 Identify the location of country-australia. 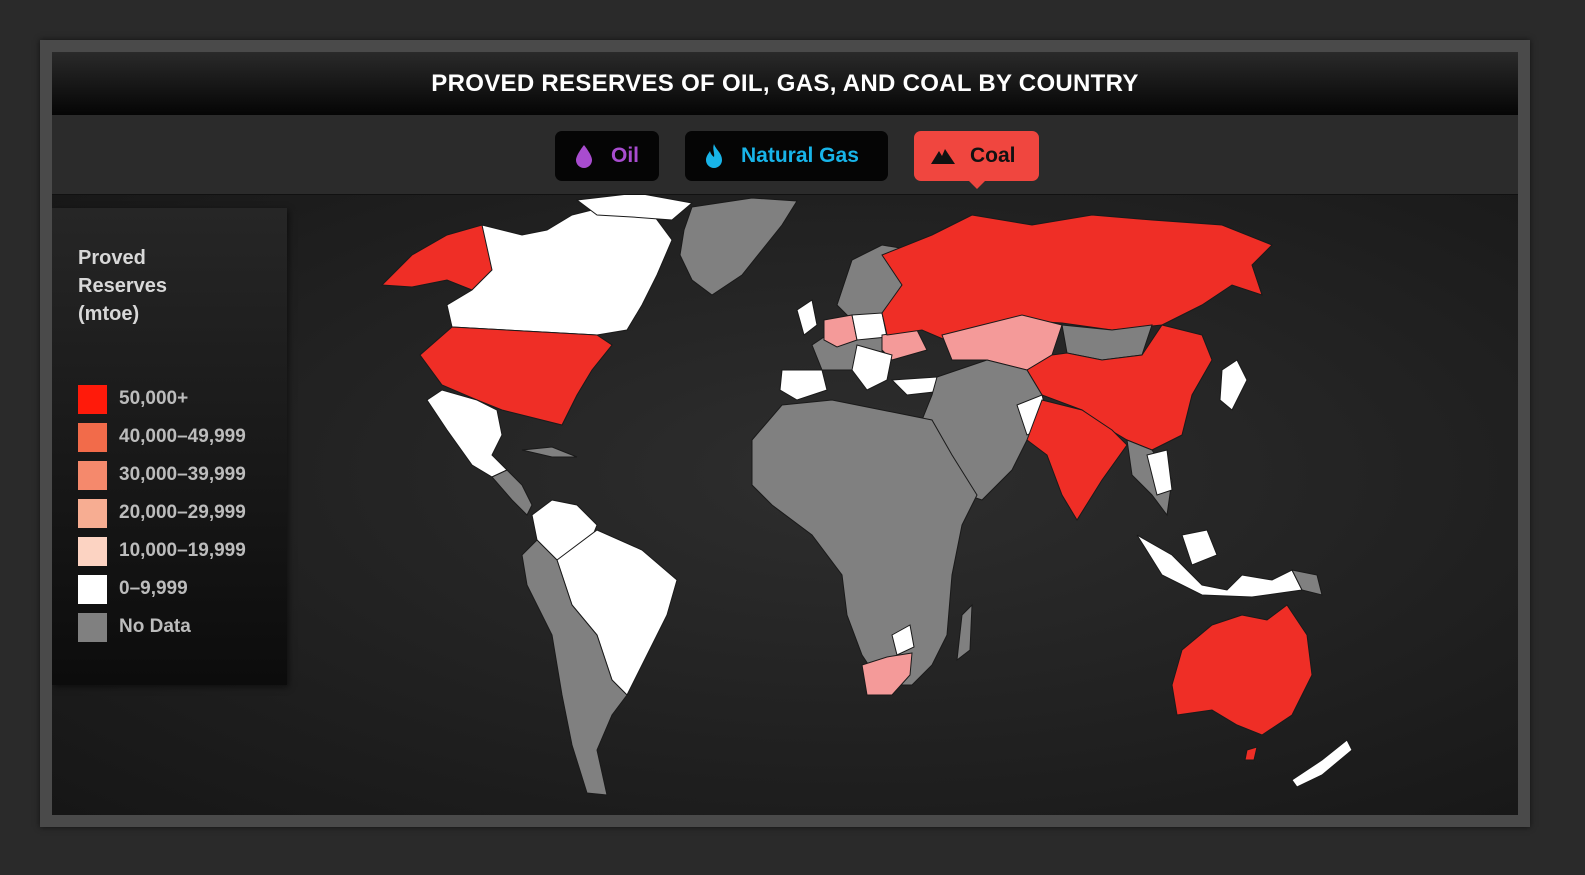
(1242, 670).